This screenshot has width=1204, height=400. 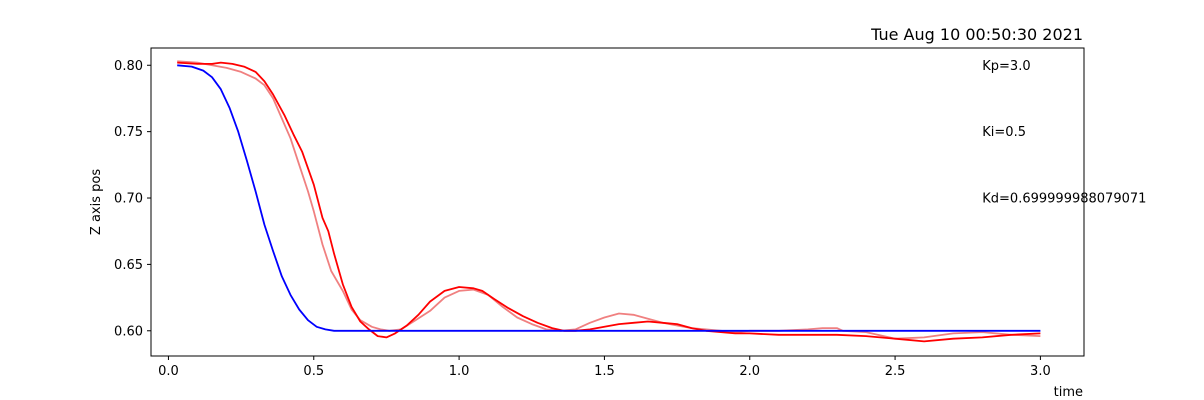 I want to click on x-tick-label: 3.0, so click(x=1040, y=371).